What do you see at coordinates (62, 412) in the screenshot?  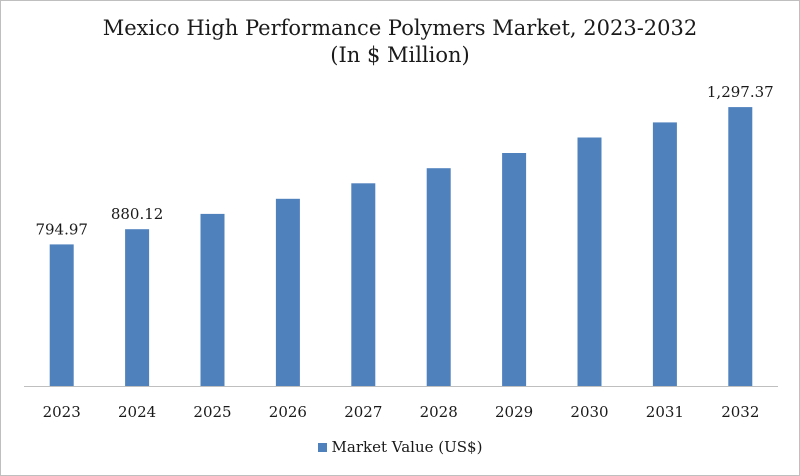 I see `x-tick-label-2023: 2023` at bounding box center [62, 412].